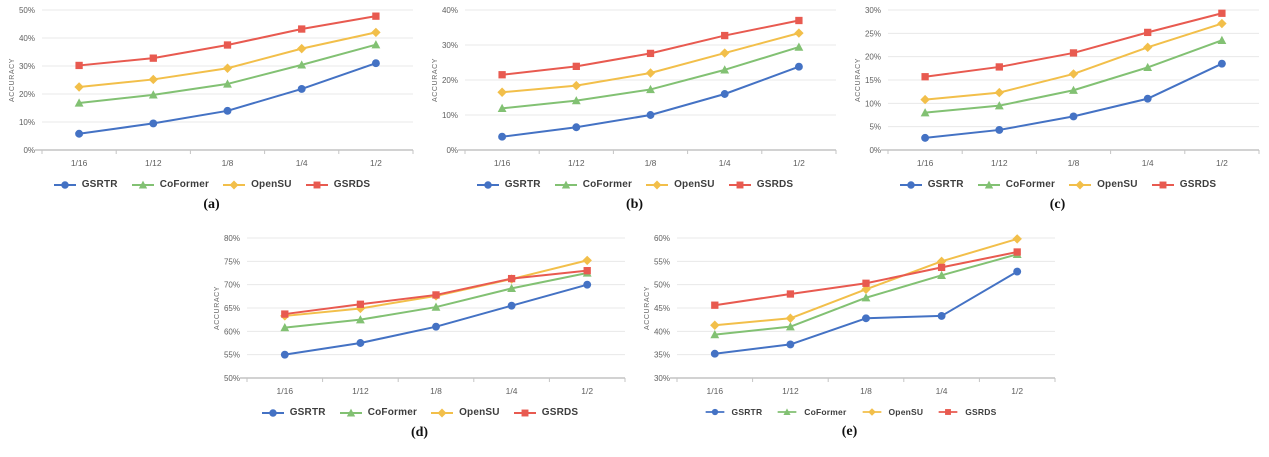 Image resolution: width=1269 pixels, height=457 pixels. What do you see at coordinates (1058, 184) in the screenshot?
I see `legend-c: GSRTR CoFormer OpenSU GSRDS` at bounding box center [1058, 184].